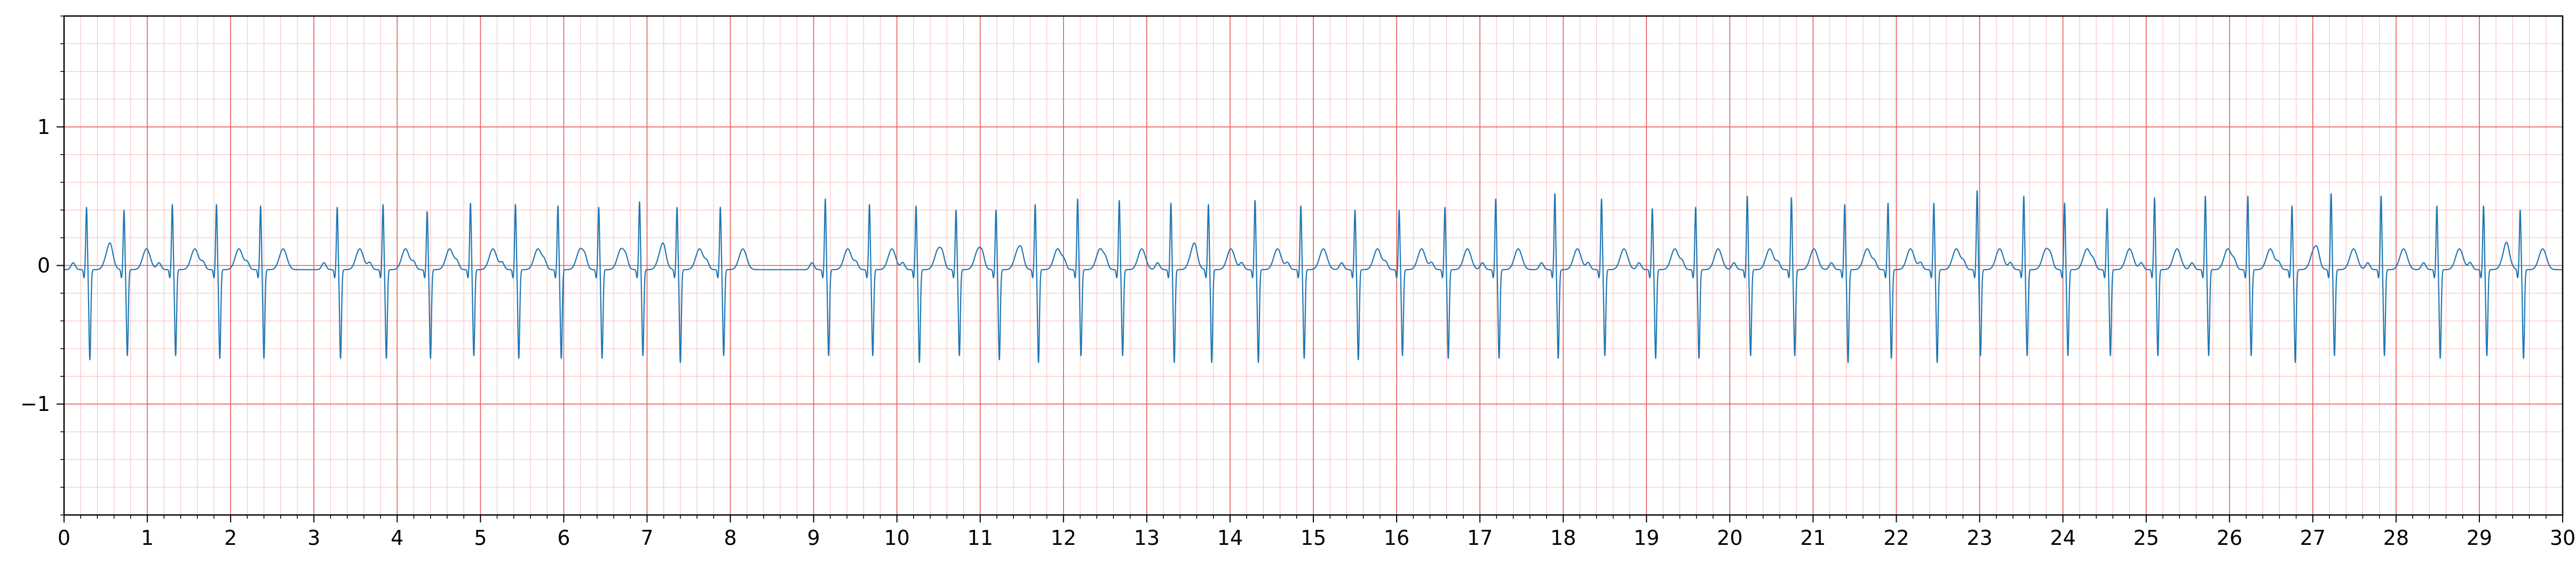 Image resolution: width=2576 pixels, height=563 pixels. What do you see at coordinates (1063, 538) in the screenshot?
I see `x-tick-label: 12` at bounding box center [1063, 538].